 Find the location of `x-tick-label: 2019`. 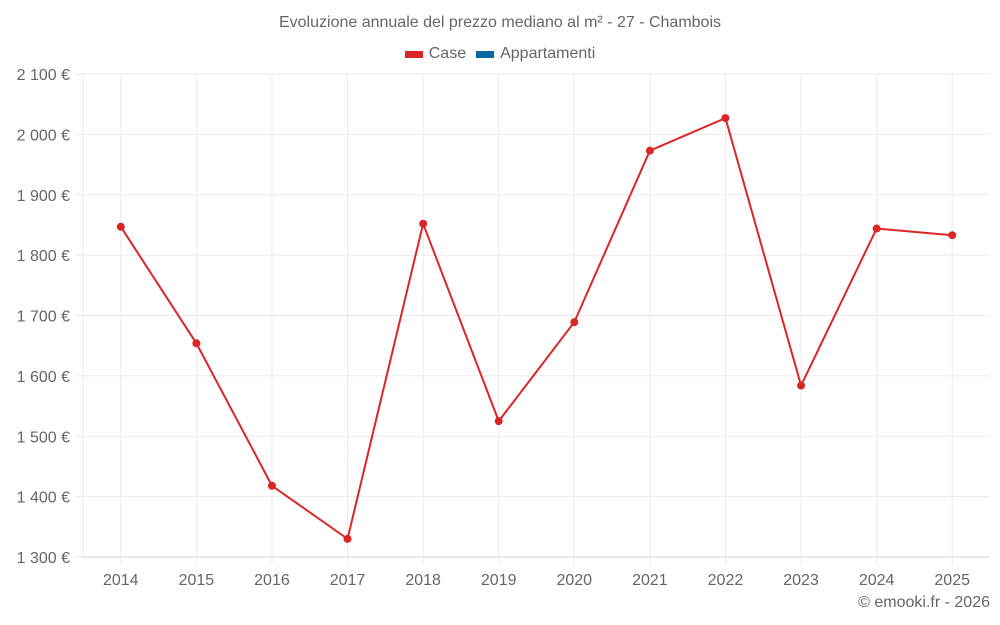

x-tick-label: 2019 is located at coordinates (499, 580).